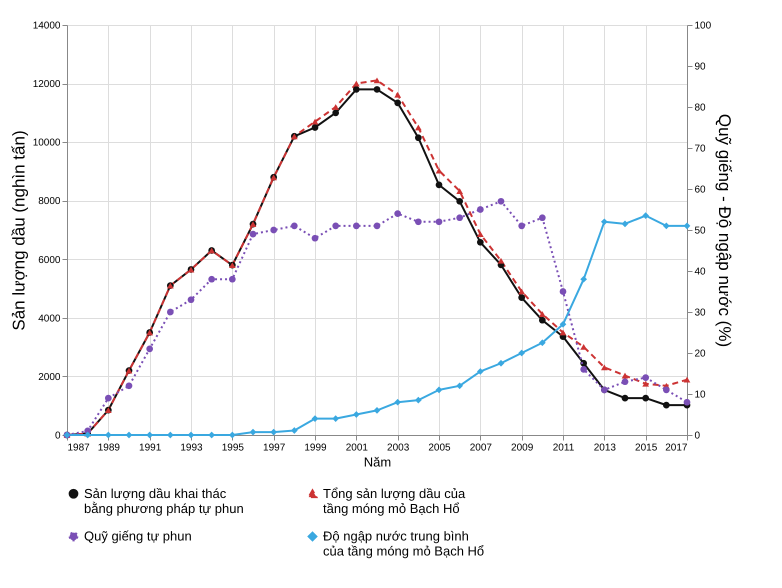  What do you see at coordinates (164, 501) in the screenshot?
I see `legend-label: Sản lượng dầu khai thác bằng phương pháp tự phun` at bounding box center [164, 501].